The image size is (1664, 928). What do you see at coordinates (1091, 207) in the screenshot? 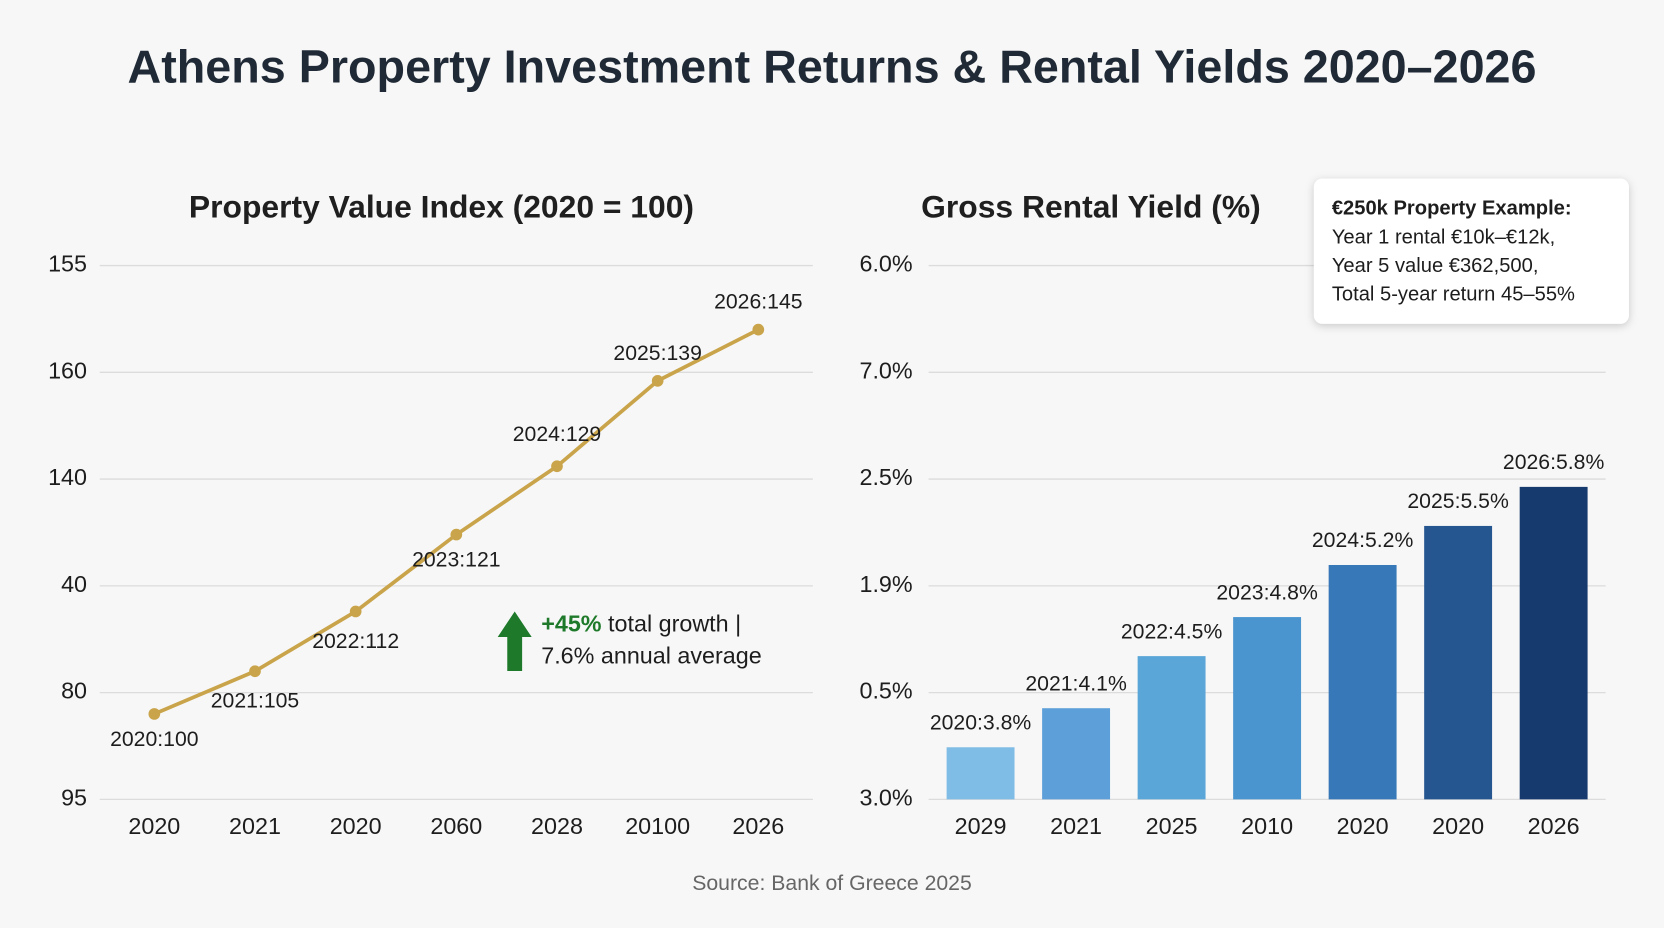
I see `chart-title: Gross Rental Yield (%)` at bounding box center [1091, 207].